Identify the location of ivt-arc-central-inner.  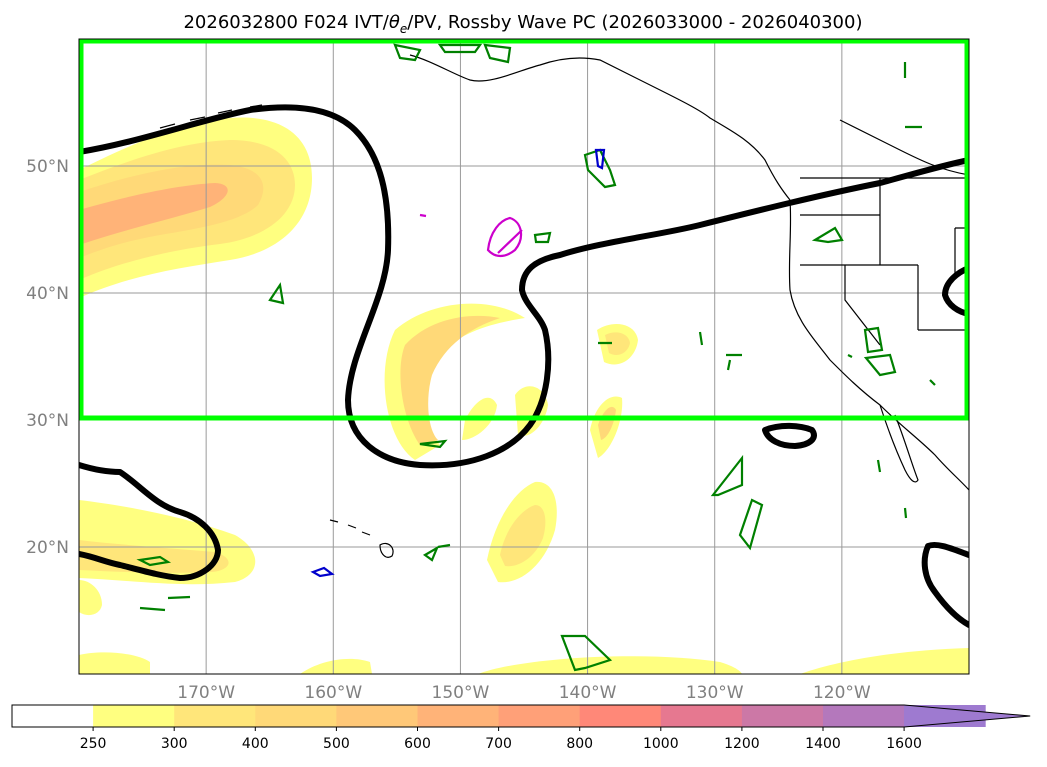
(450, 380).